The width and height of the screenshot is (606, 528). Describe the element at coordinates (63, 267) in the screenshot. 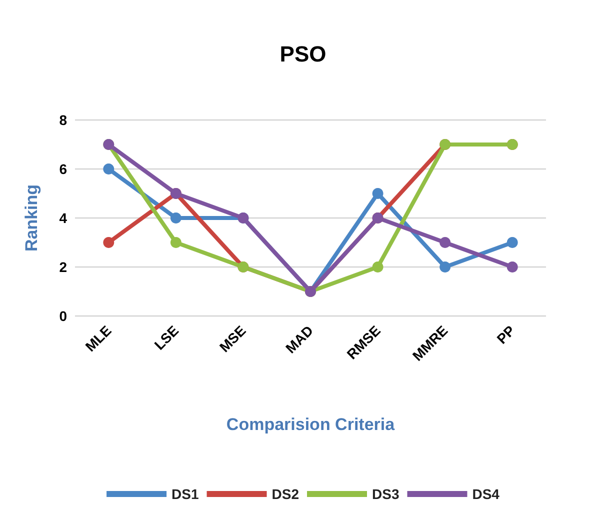

I see `y-tick-label: 2` at that location.